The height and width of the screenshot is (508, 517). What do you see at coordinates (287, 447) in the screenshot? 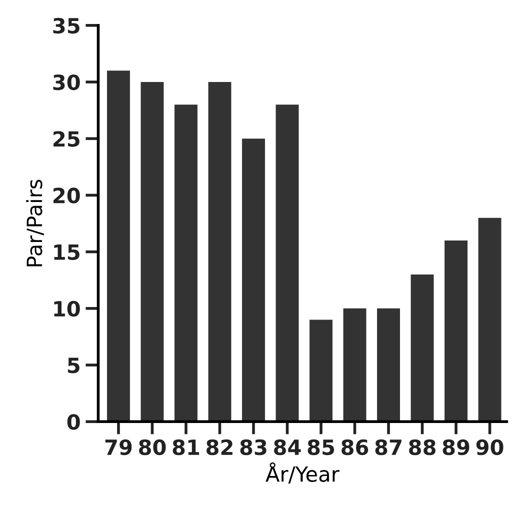
I see `x-tick-label: 84` at bounding box center [287, 447].